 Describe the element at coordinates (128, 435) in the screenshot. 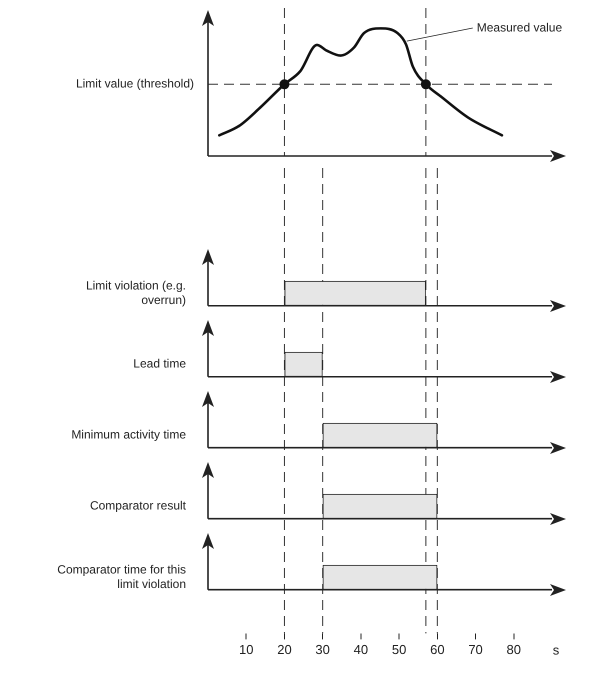

I see `category-label: Minimum activity time` at that location.